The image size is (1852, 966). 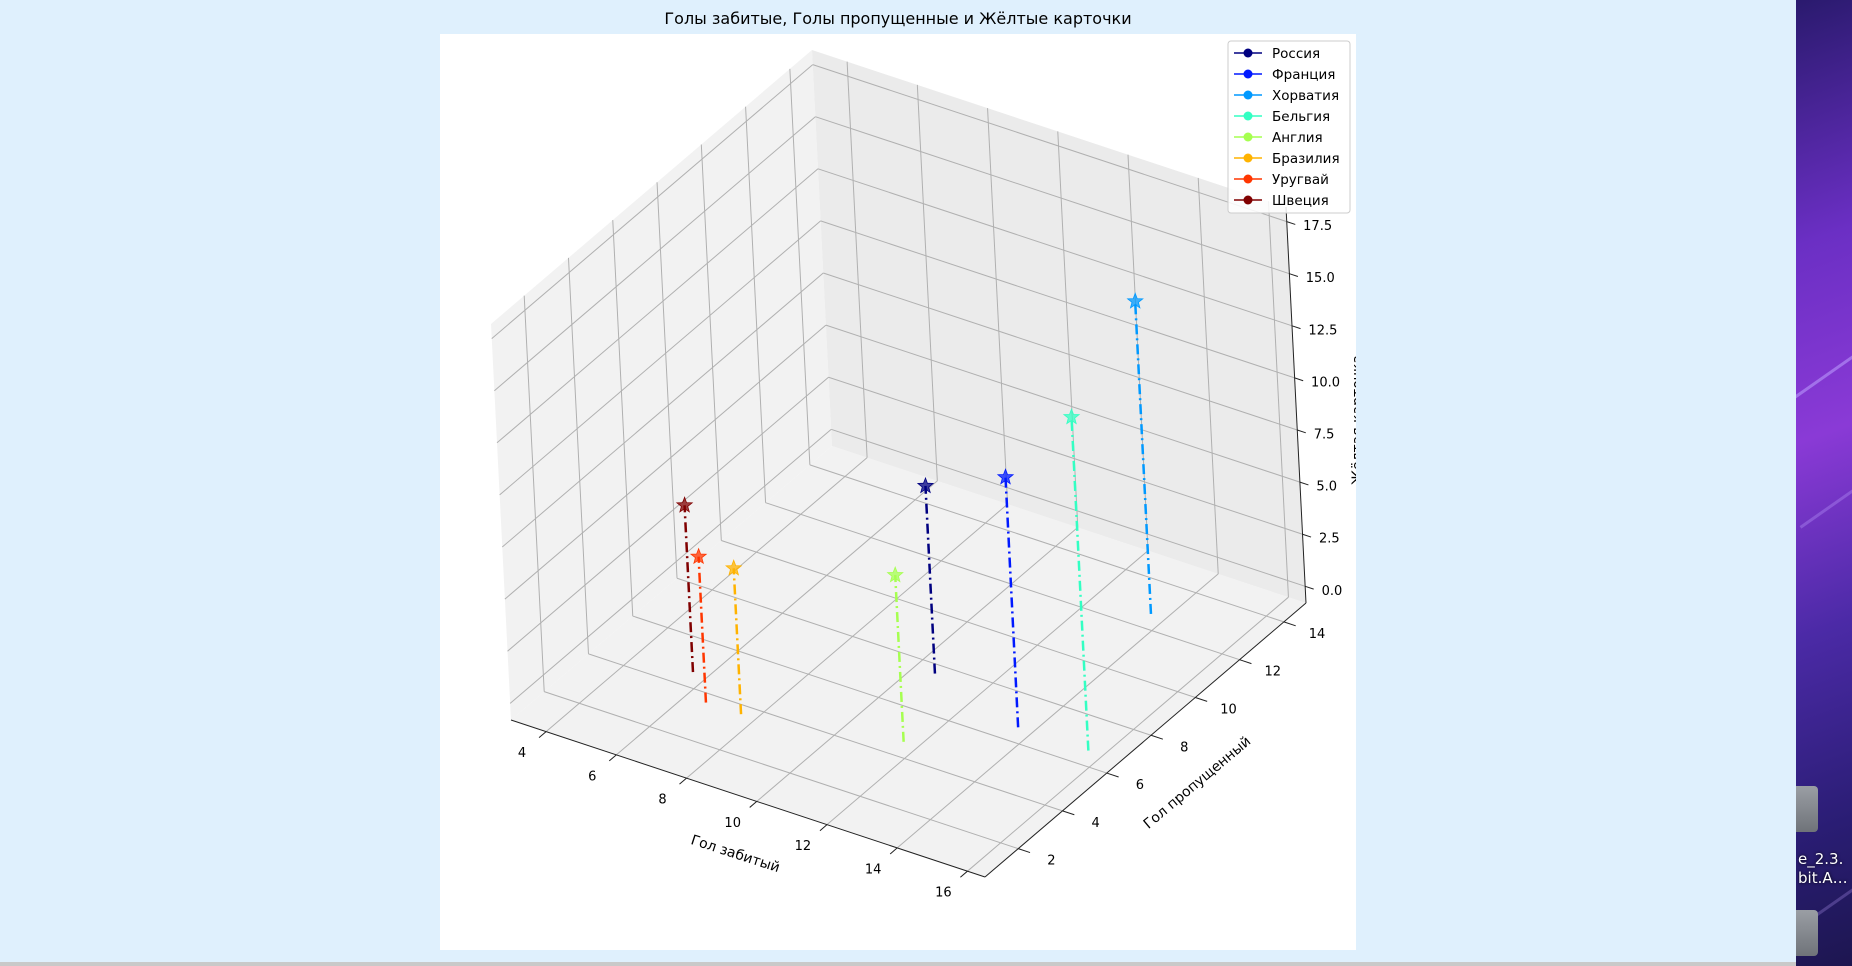 I want to click on legend-label: Швеция, so click(x=1300, y=201).